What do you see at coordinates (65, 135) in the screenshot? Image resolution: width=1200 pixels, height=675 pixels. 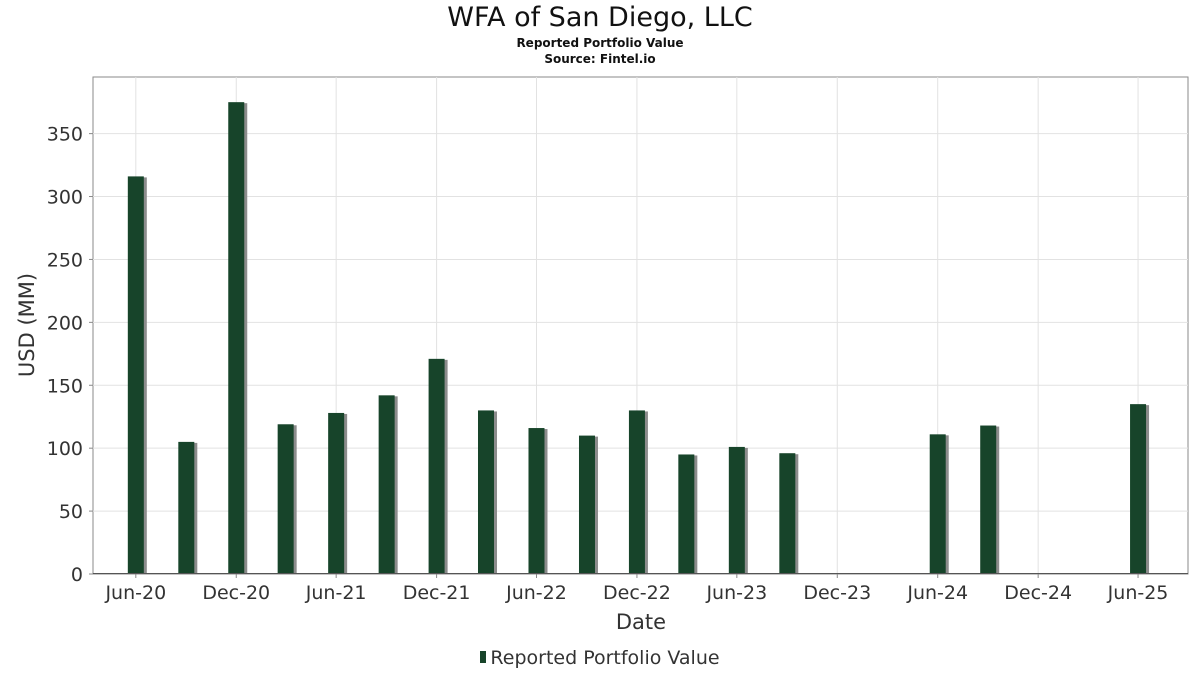 I see `y-tick-label: 350` at bounding box center [65, 135].